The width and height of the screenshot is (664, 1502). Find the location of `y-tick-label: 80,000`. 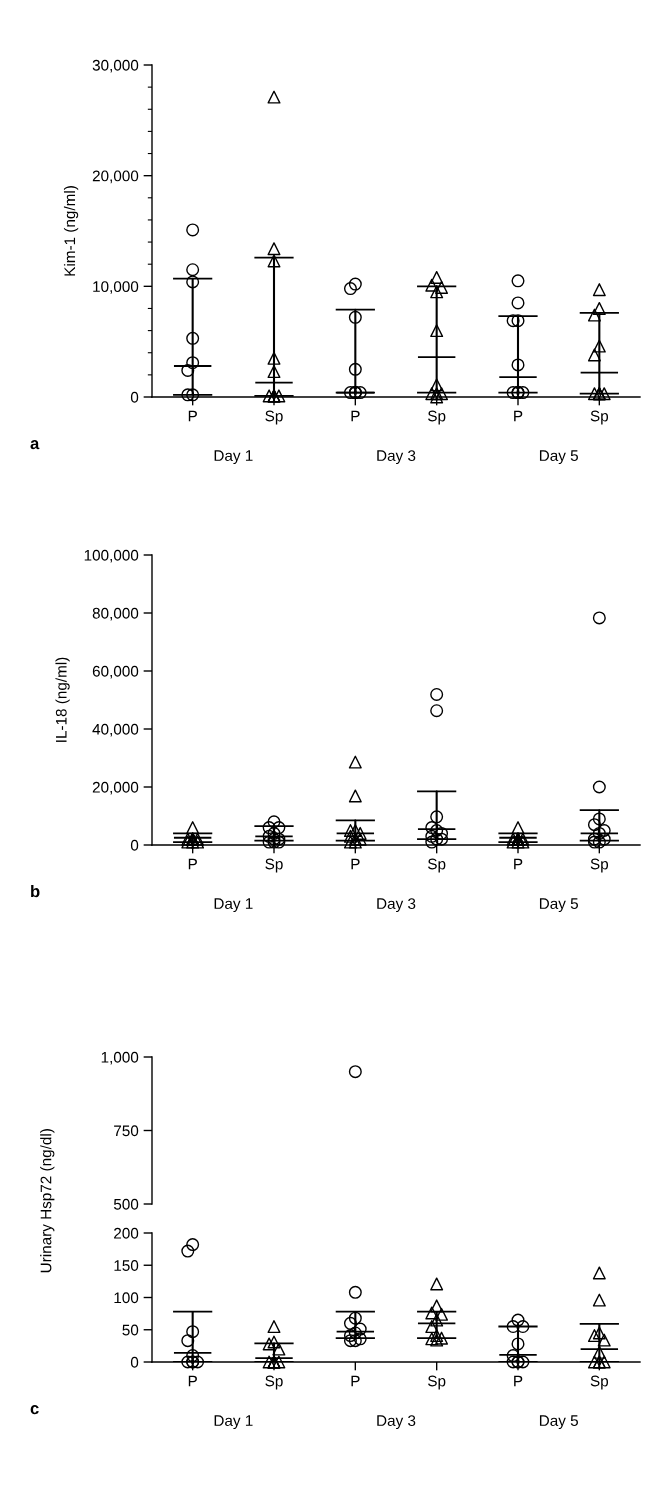

y-tick-label: 80,000 is located at coordinates (115, 614).